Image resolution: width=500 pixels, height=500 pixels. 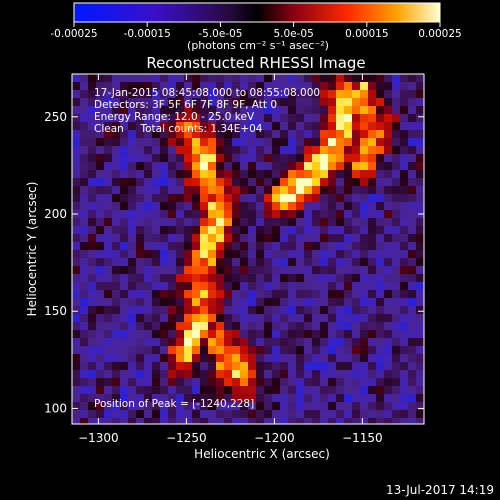 I want to click on annotation-energy: Energy Range: 12.0 - 25.0 keV, so click(x=174, y=117).